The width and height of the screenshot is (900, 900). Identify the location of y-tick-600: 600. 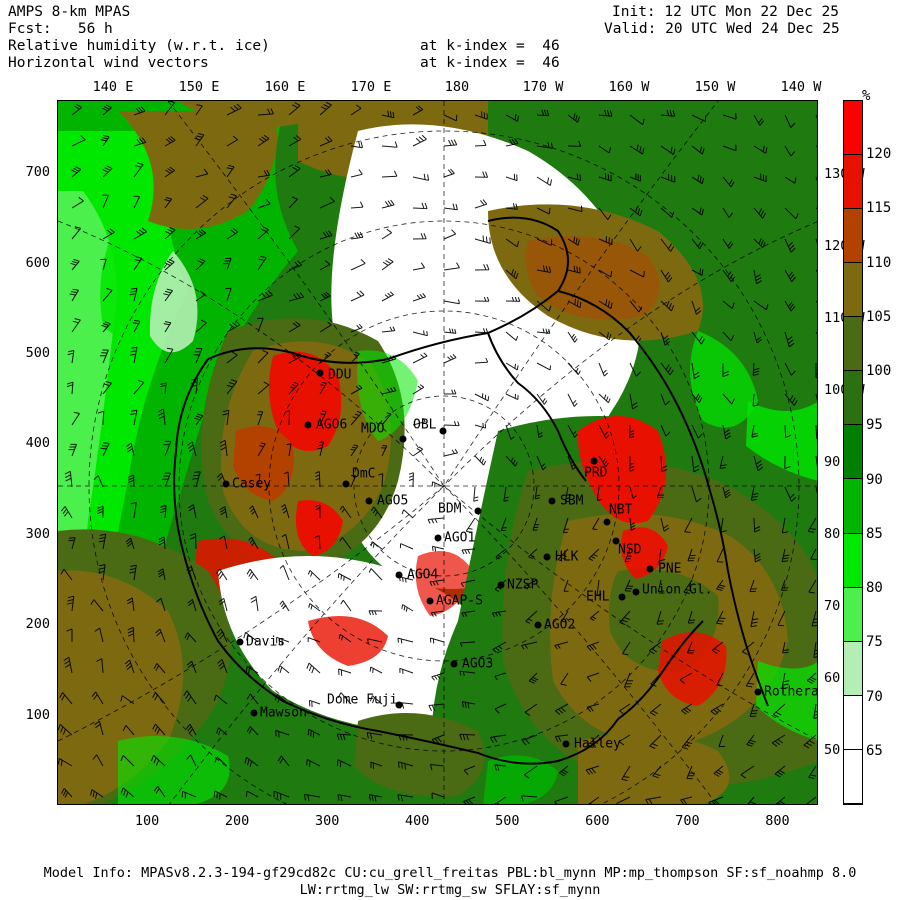
(37, 262).